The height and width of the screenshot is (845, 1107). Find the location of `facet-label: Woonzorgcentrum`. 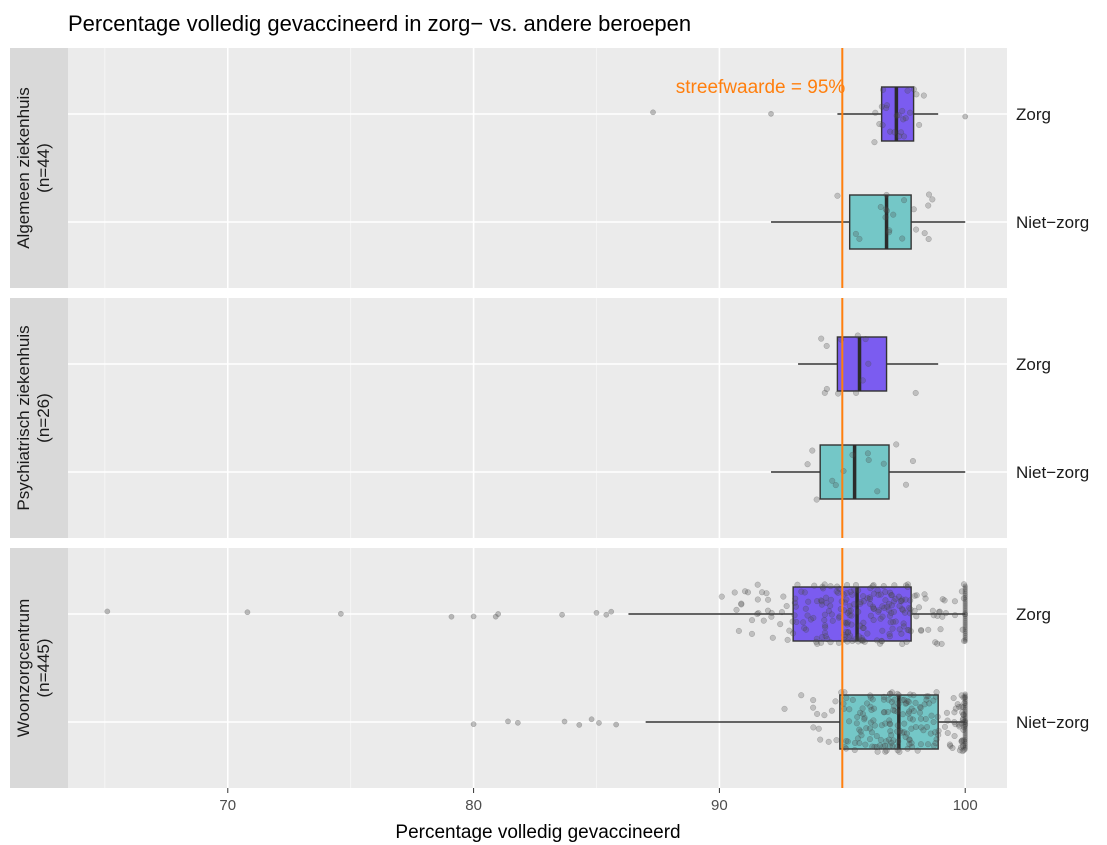

facet-label: Woonzorgcentrum is located at coordinates (23, 668).